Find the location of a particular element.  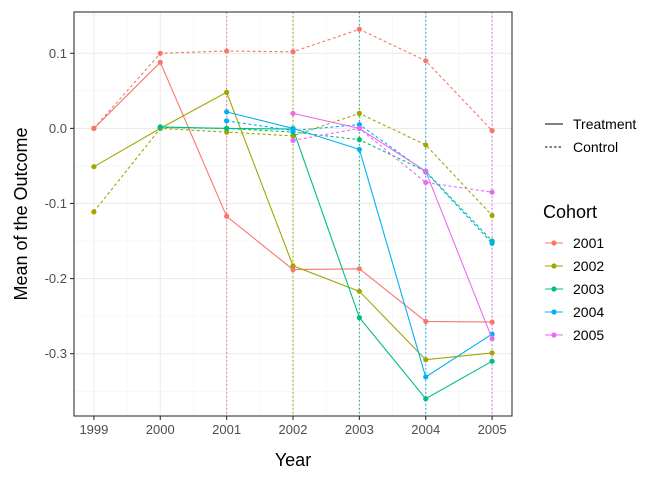

legend-key-point-2004 is located at coordinates (554, 312).